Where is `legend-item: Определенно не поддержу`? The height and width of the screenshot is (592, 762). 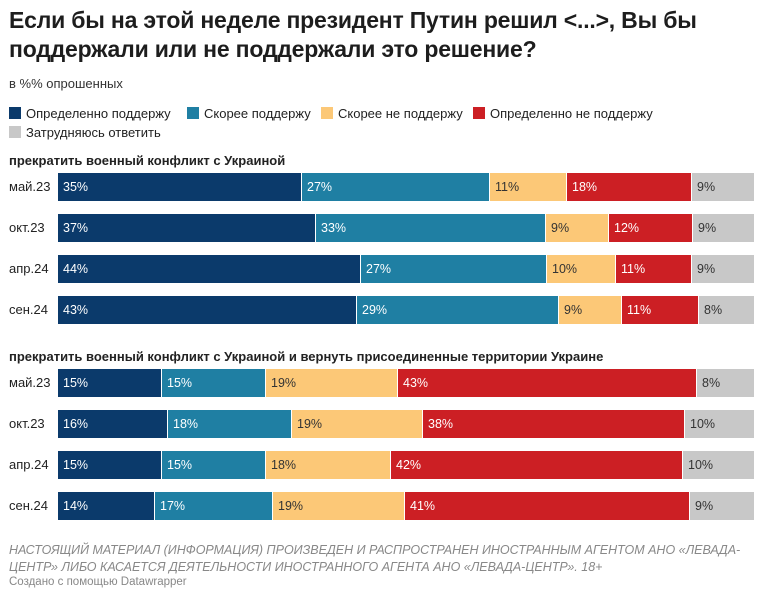
legend-item: Определенно не поддержу is located at coordinates (563, 113).